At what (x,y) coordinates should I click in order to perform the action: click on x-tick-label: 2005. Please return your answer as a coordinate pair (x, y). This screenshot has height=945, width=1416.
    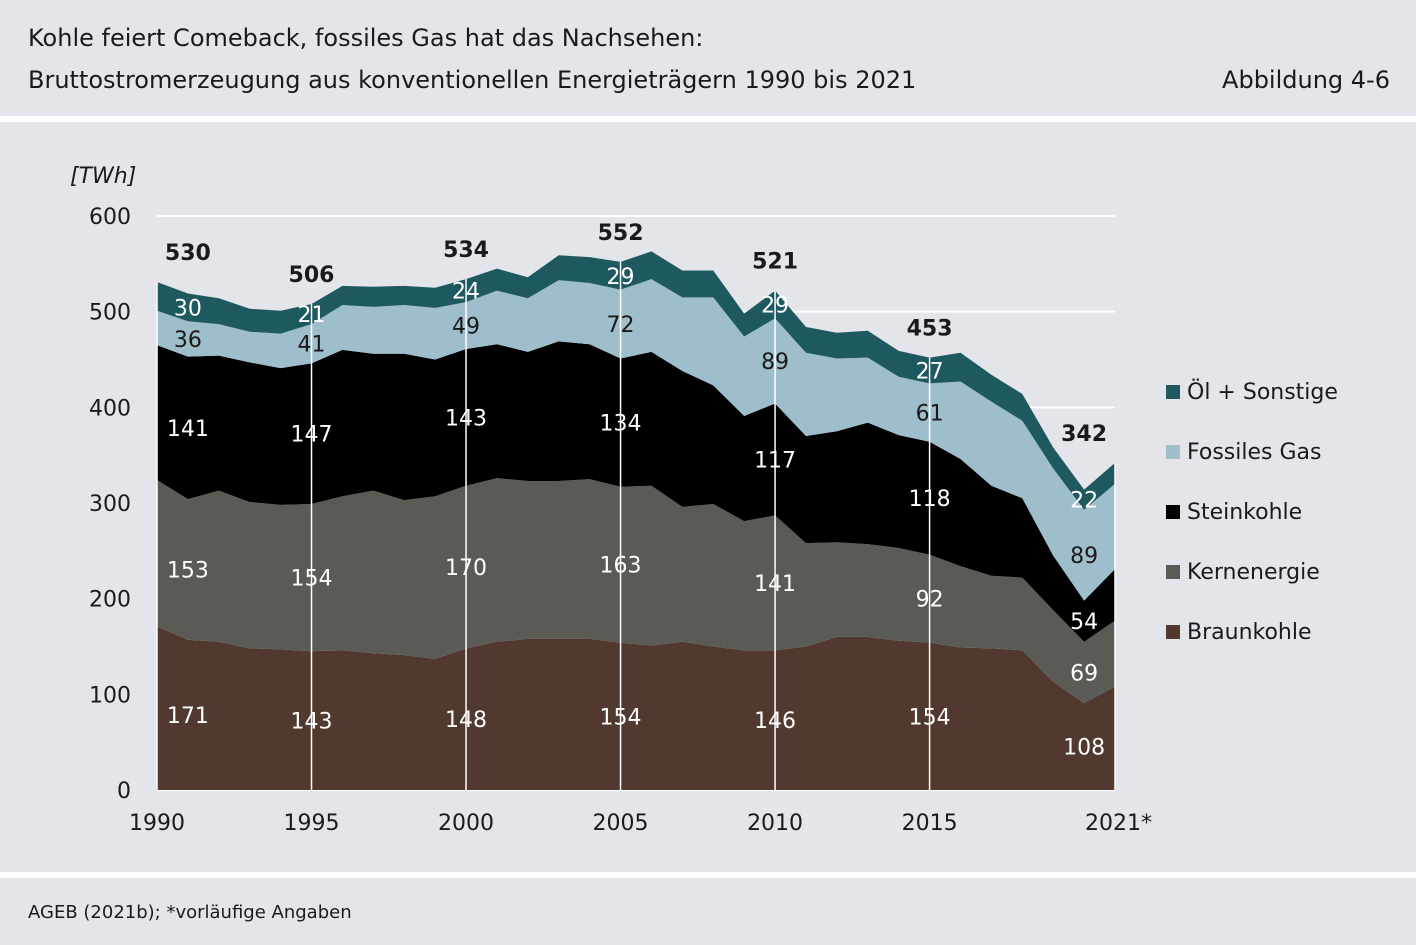
    Looking at the image, I should click on (621, 823).